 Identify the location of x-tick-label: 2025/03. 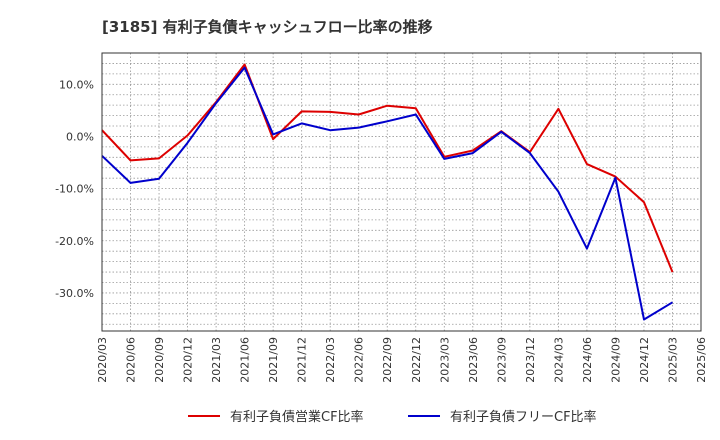
(672, 360).